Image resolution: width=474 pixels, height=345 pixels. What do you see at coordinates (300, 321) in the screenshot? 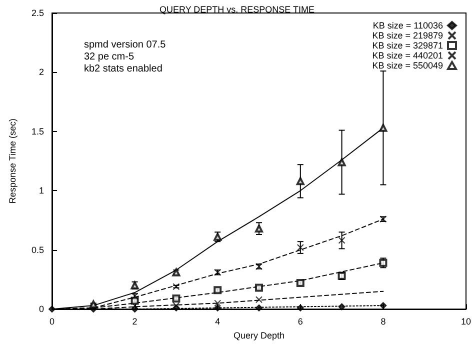
I see `x-tick-label: 6` at bounding box center [300, 321].